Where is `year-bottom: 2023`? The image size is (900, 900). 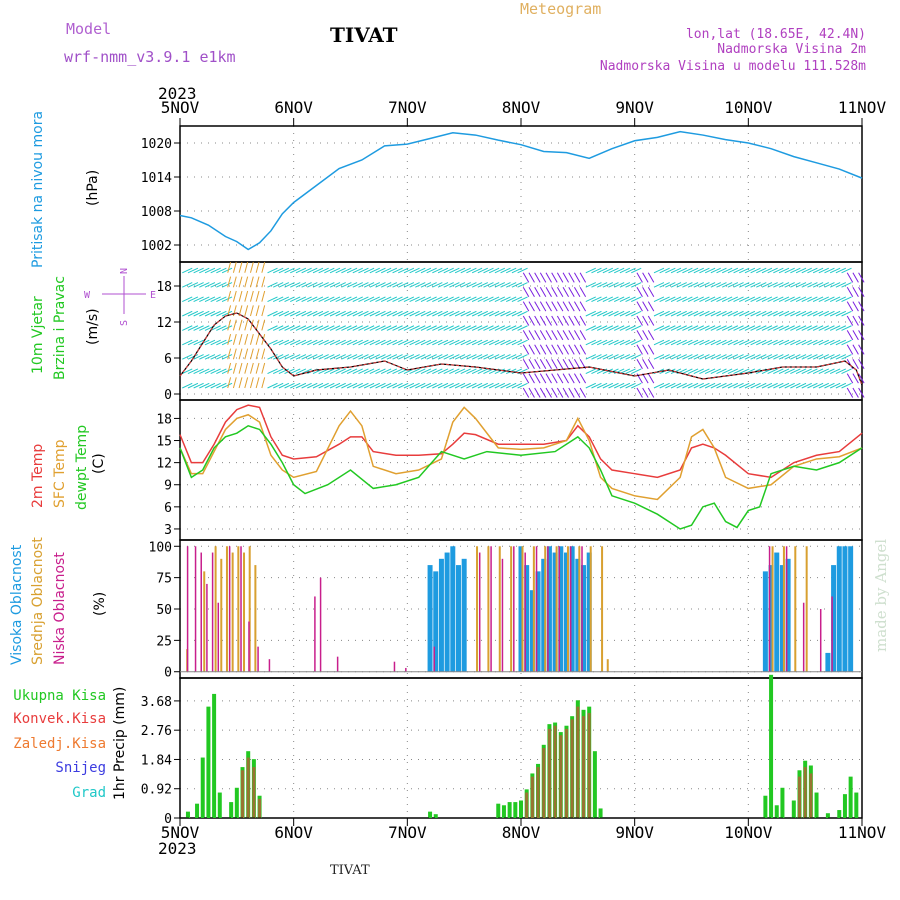 year-bottom: 2023 is located at coordinates (177, 848).